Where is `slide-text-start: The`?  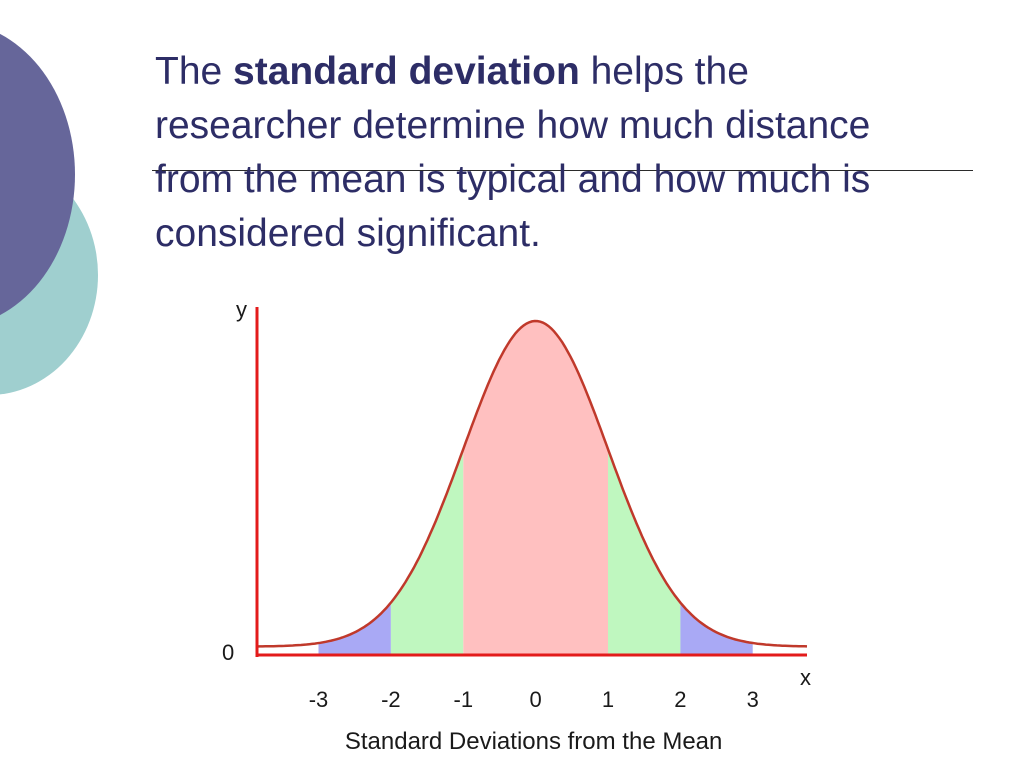 slide-text-start: The is located at coordinates (194, 71).